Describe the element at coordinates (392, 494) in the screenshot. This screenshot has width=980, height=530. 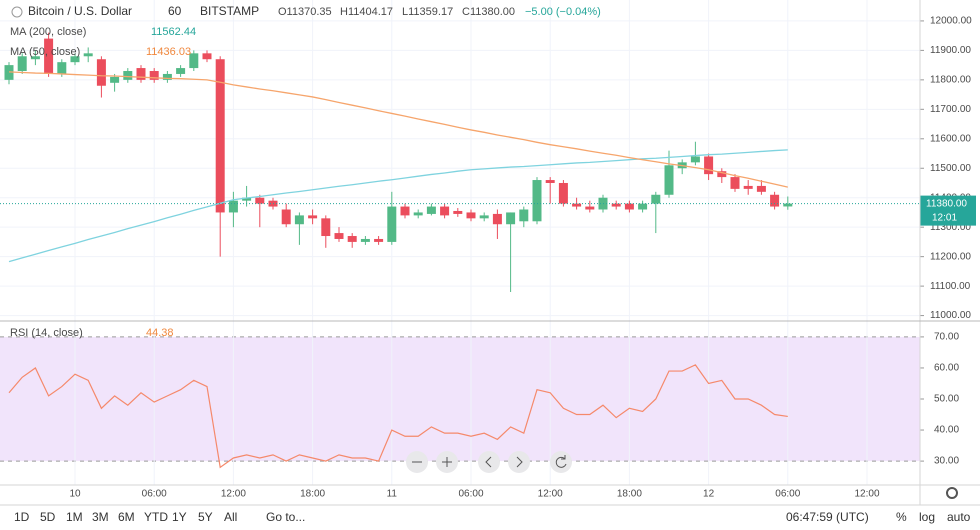
I see `x-tick-label: 11` at that location.